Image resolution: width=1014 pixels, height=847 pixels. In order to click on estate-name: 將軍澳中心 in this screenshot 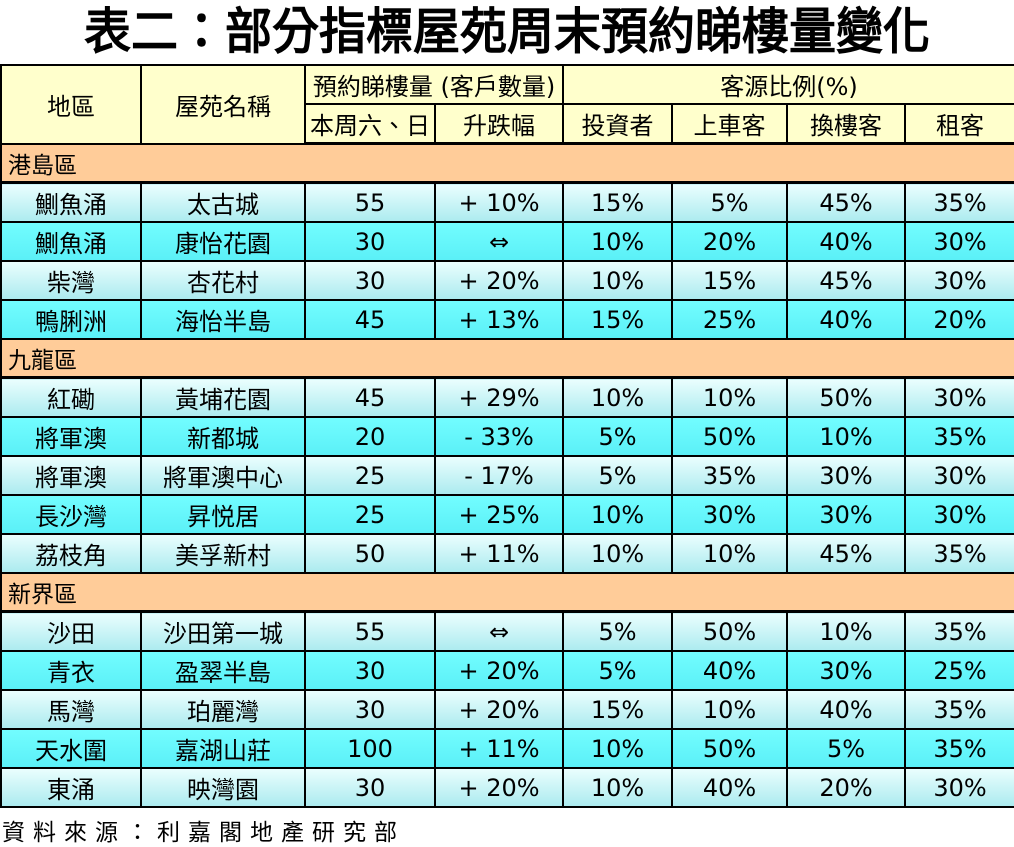, I will do `click(223, 476)`.